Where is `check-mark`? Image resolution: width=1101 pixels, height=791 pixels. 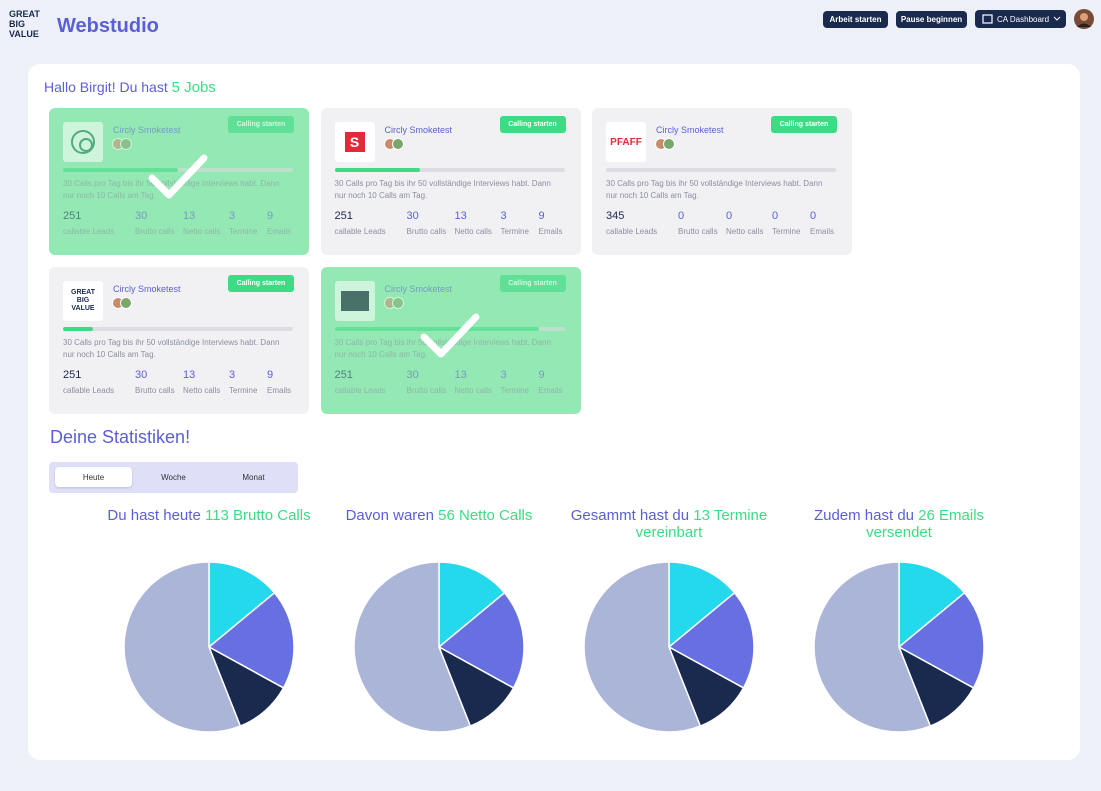
check-mark is located at coordinates (449, 335).